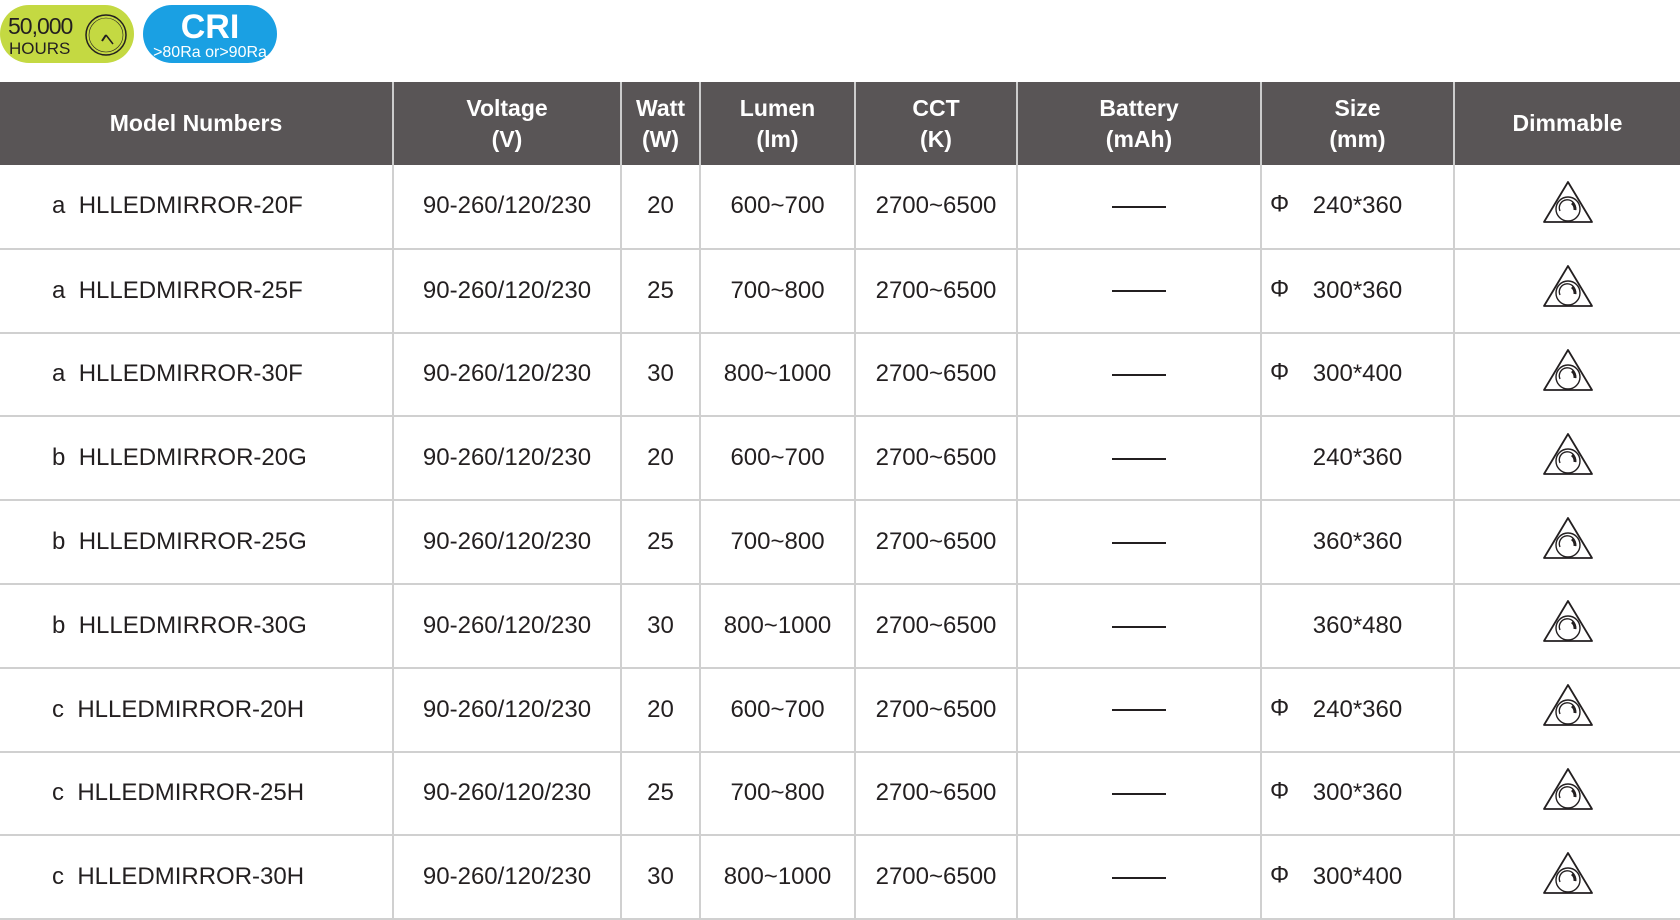  Describe the element at coordinates (1357, 107) in the screenshot. I see `header-line: Size` at that location.